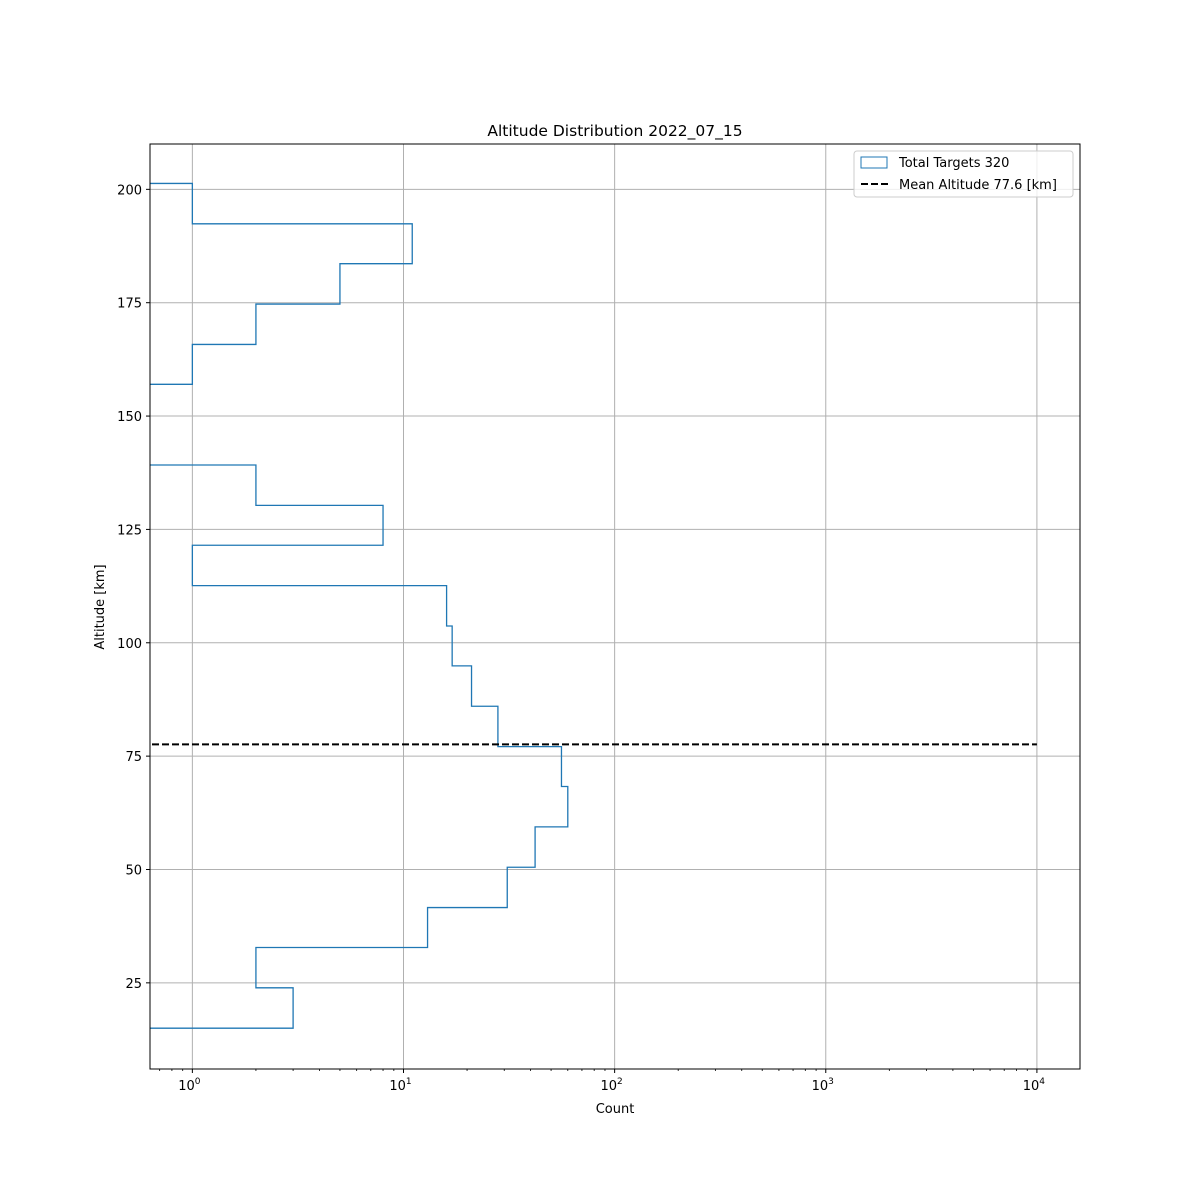 This screenshot has width=1200, height=1200. Describe the element at coordinates (874, 162) in the screenshot. I see `legend-swatch-histogram` at that location.